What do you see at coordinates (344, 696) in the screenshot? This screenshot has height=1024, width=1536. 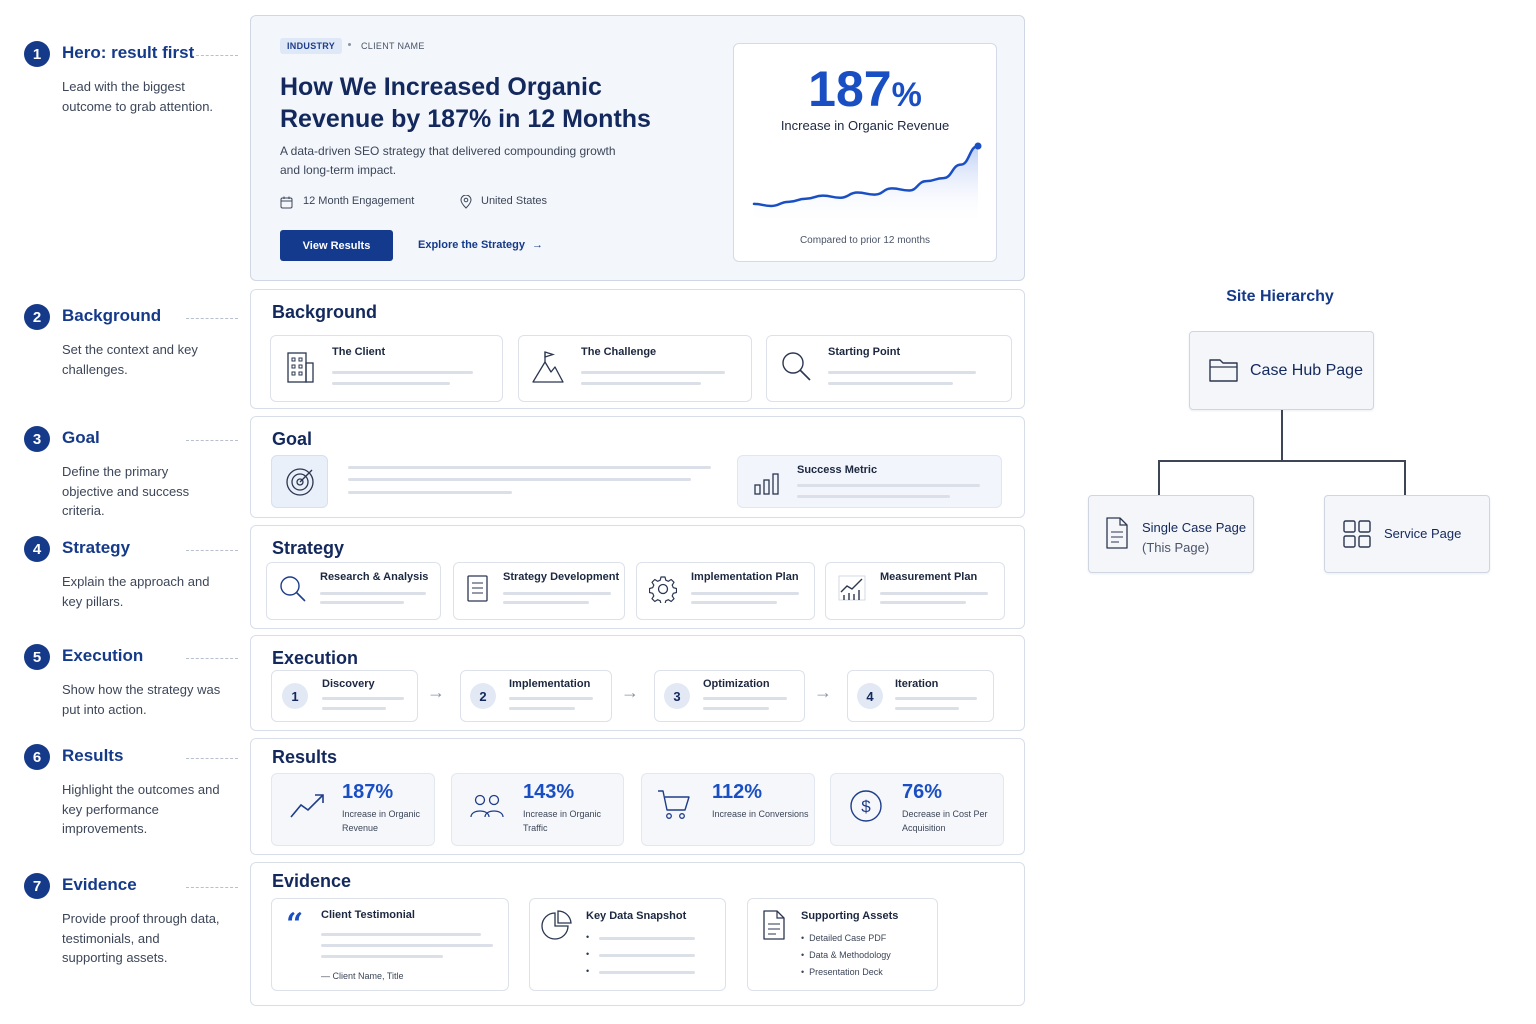 I see `execution-step: 1 Discovery` at bounding box center [344, 696].